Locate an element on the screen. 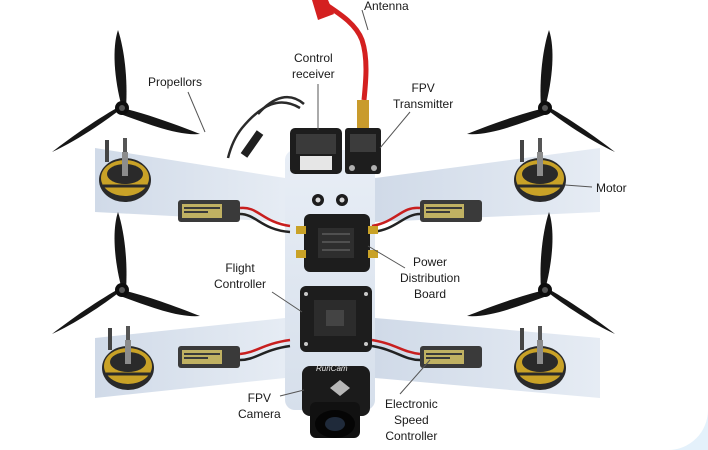  label-power-distribution-board: Power Distribution Board is located at coordinates (430, 278).